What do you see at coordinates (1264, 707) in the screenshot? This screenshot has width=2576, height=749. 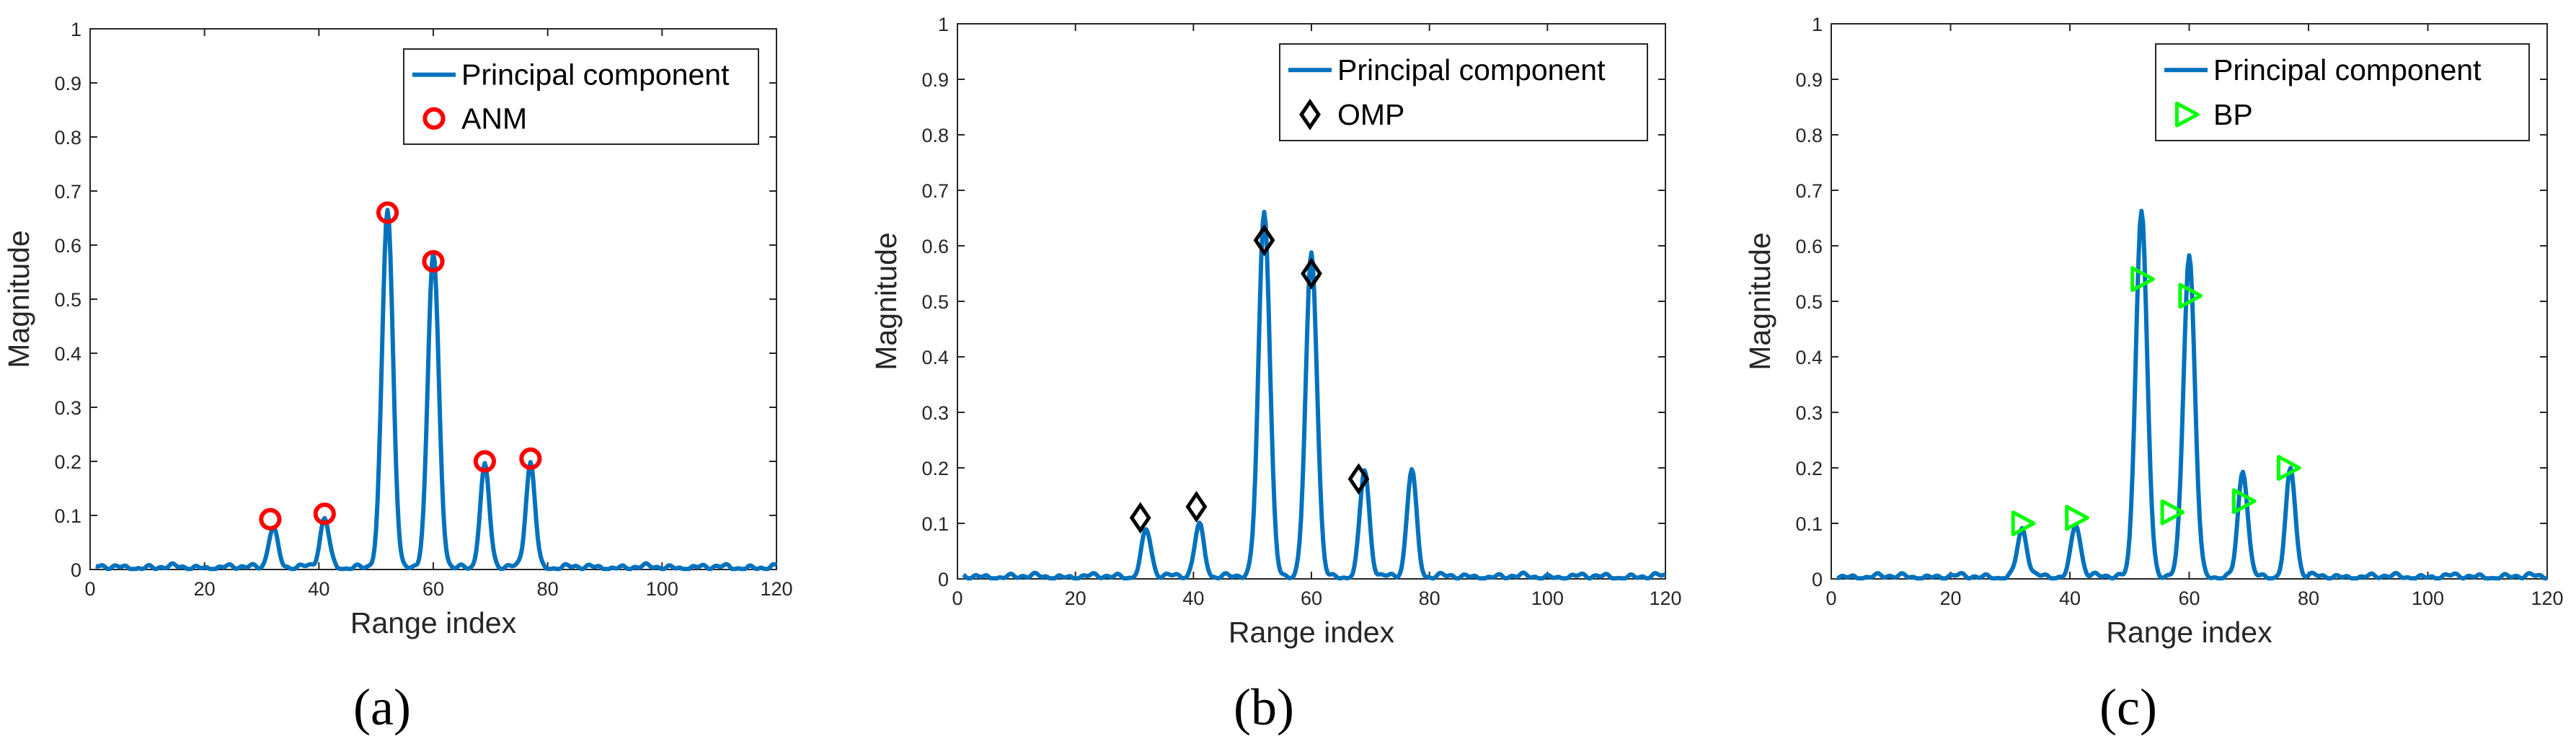 I see `panel-caption: (b)` at bounding box center [1264, 707].